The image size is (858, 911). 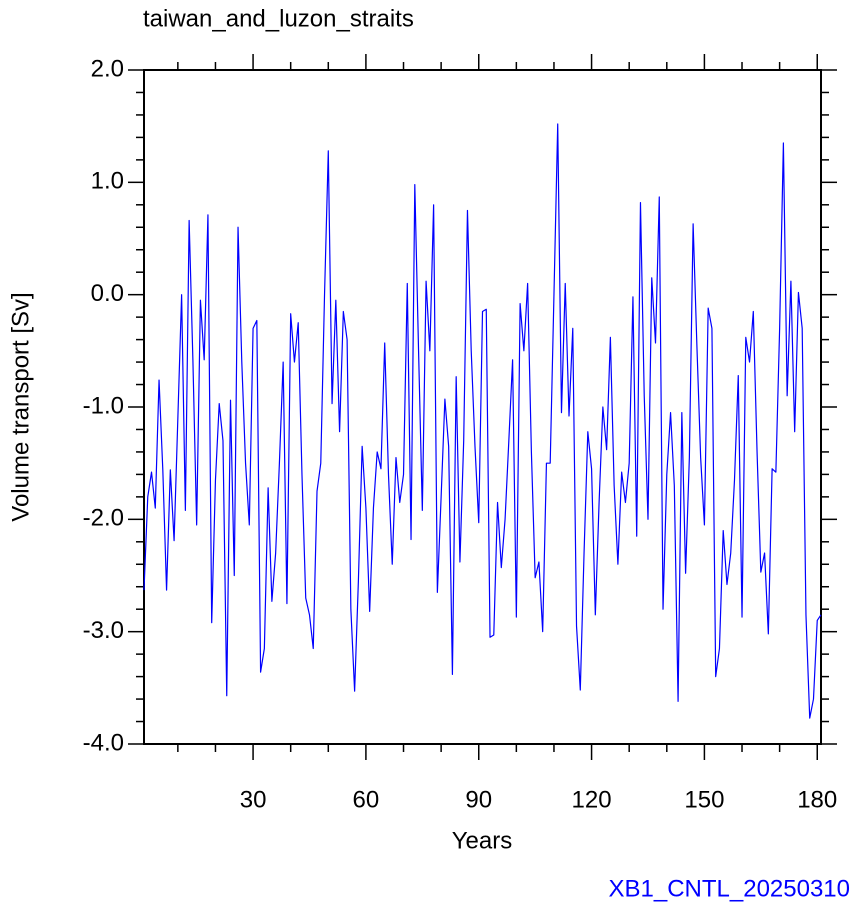 I want to click on y-tick-label: -4.0, so click(x=103, y=742).